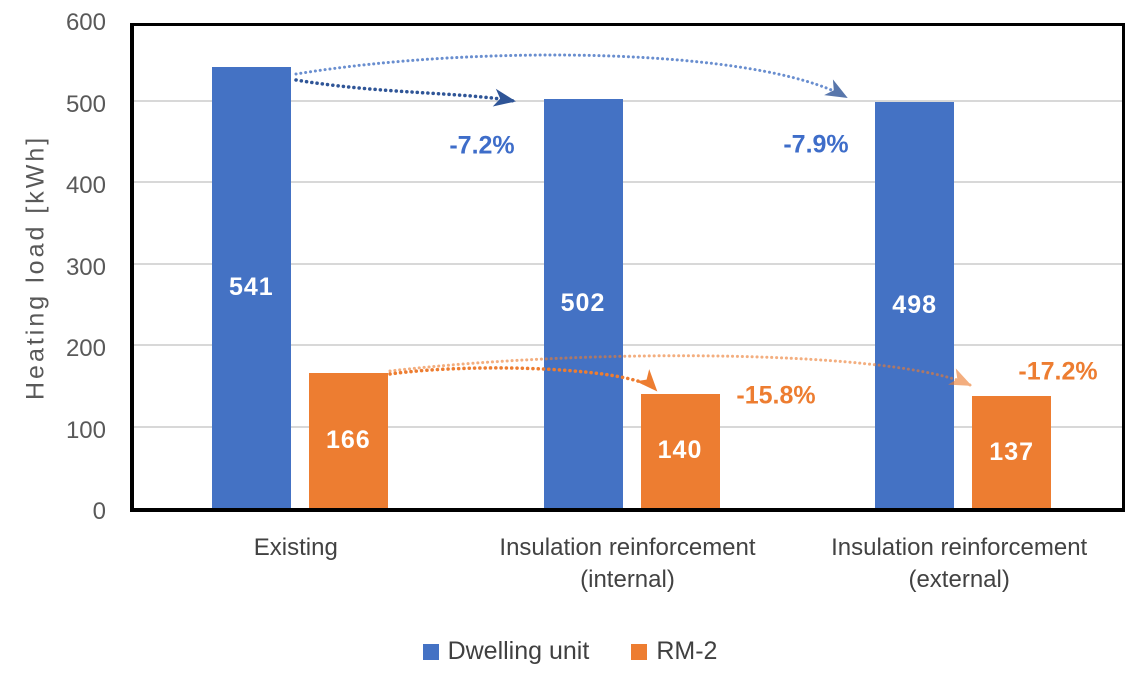 This screenshot has width=1140, height=681. I want to click on y-tick-label: 200, so click(85, 348).